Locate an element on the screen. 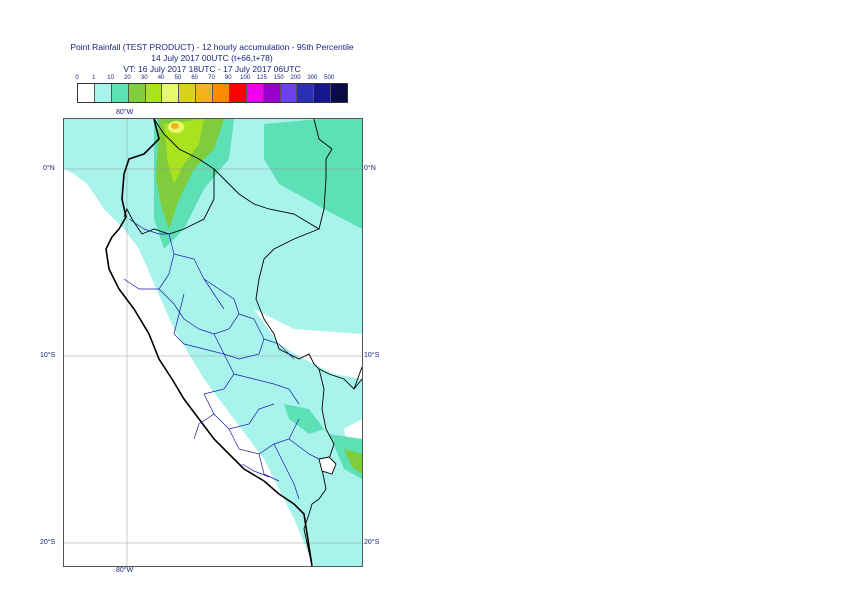  lat-label-right-10s: 10°S is located at coordinates (372, 355).